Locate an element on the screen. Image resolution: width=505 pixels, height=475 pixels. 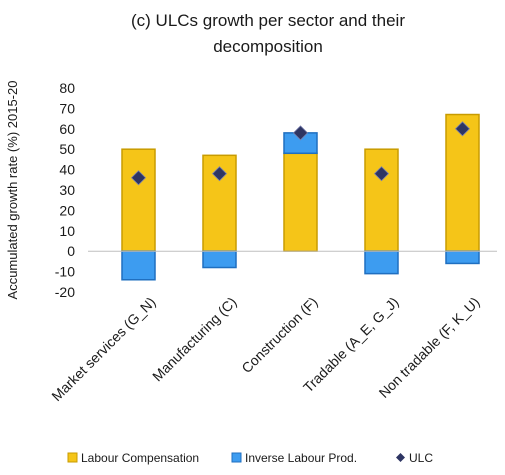
y-tick-label: 60 is located at coordinates (67, 129).